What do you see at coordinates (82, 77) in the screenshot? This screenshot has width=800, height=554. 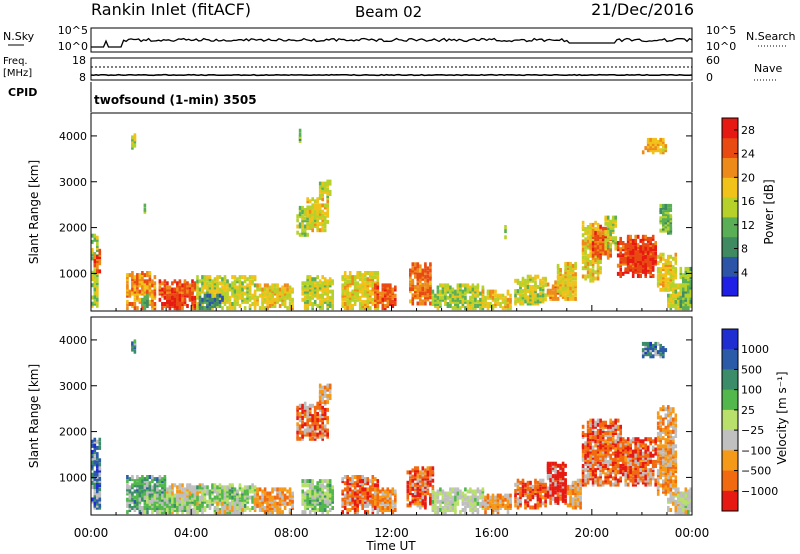 I see `freq-tick-bottom: 8` at bounding box center [82, 77].